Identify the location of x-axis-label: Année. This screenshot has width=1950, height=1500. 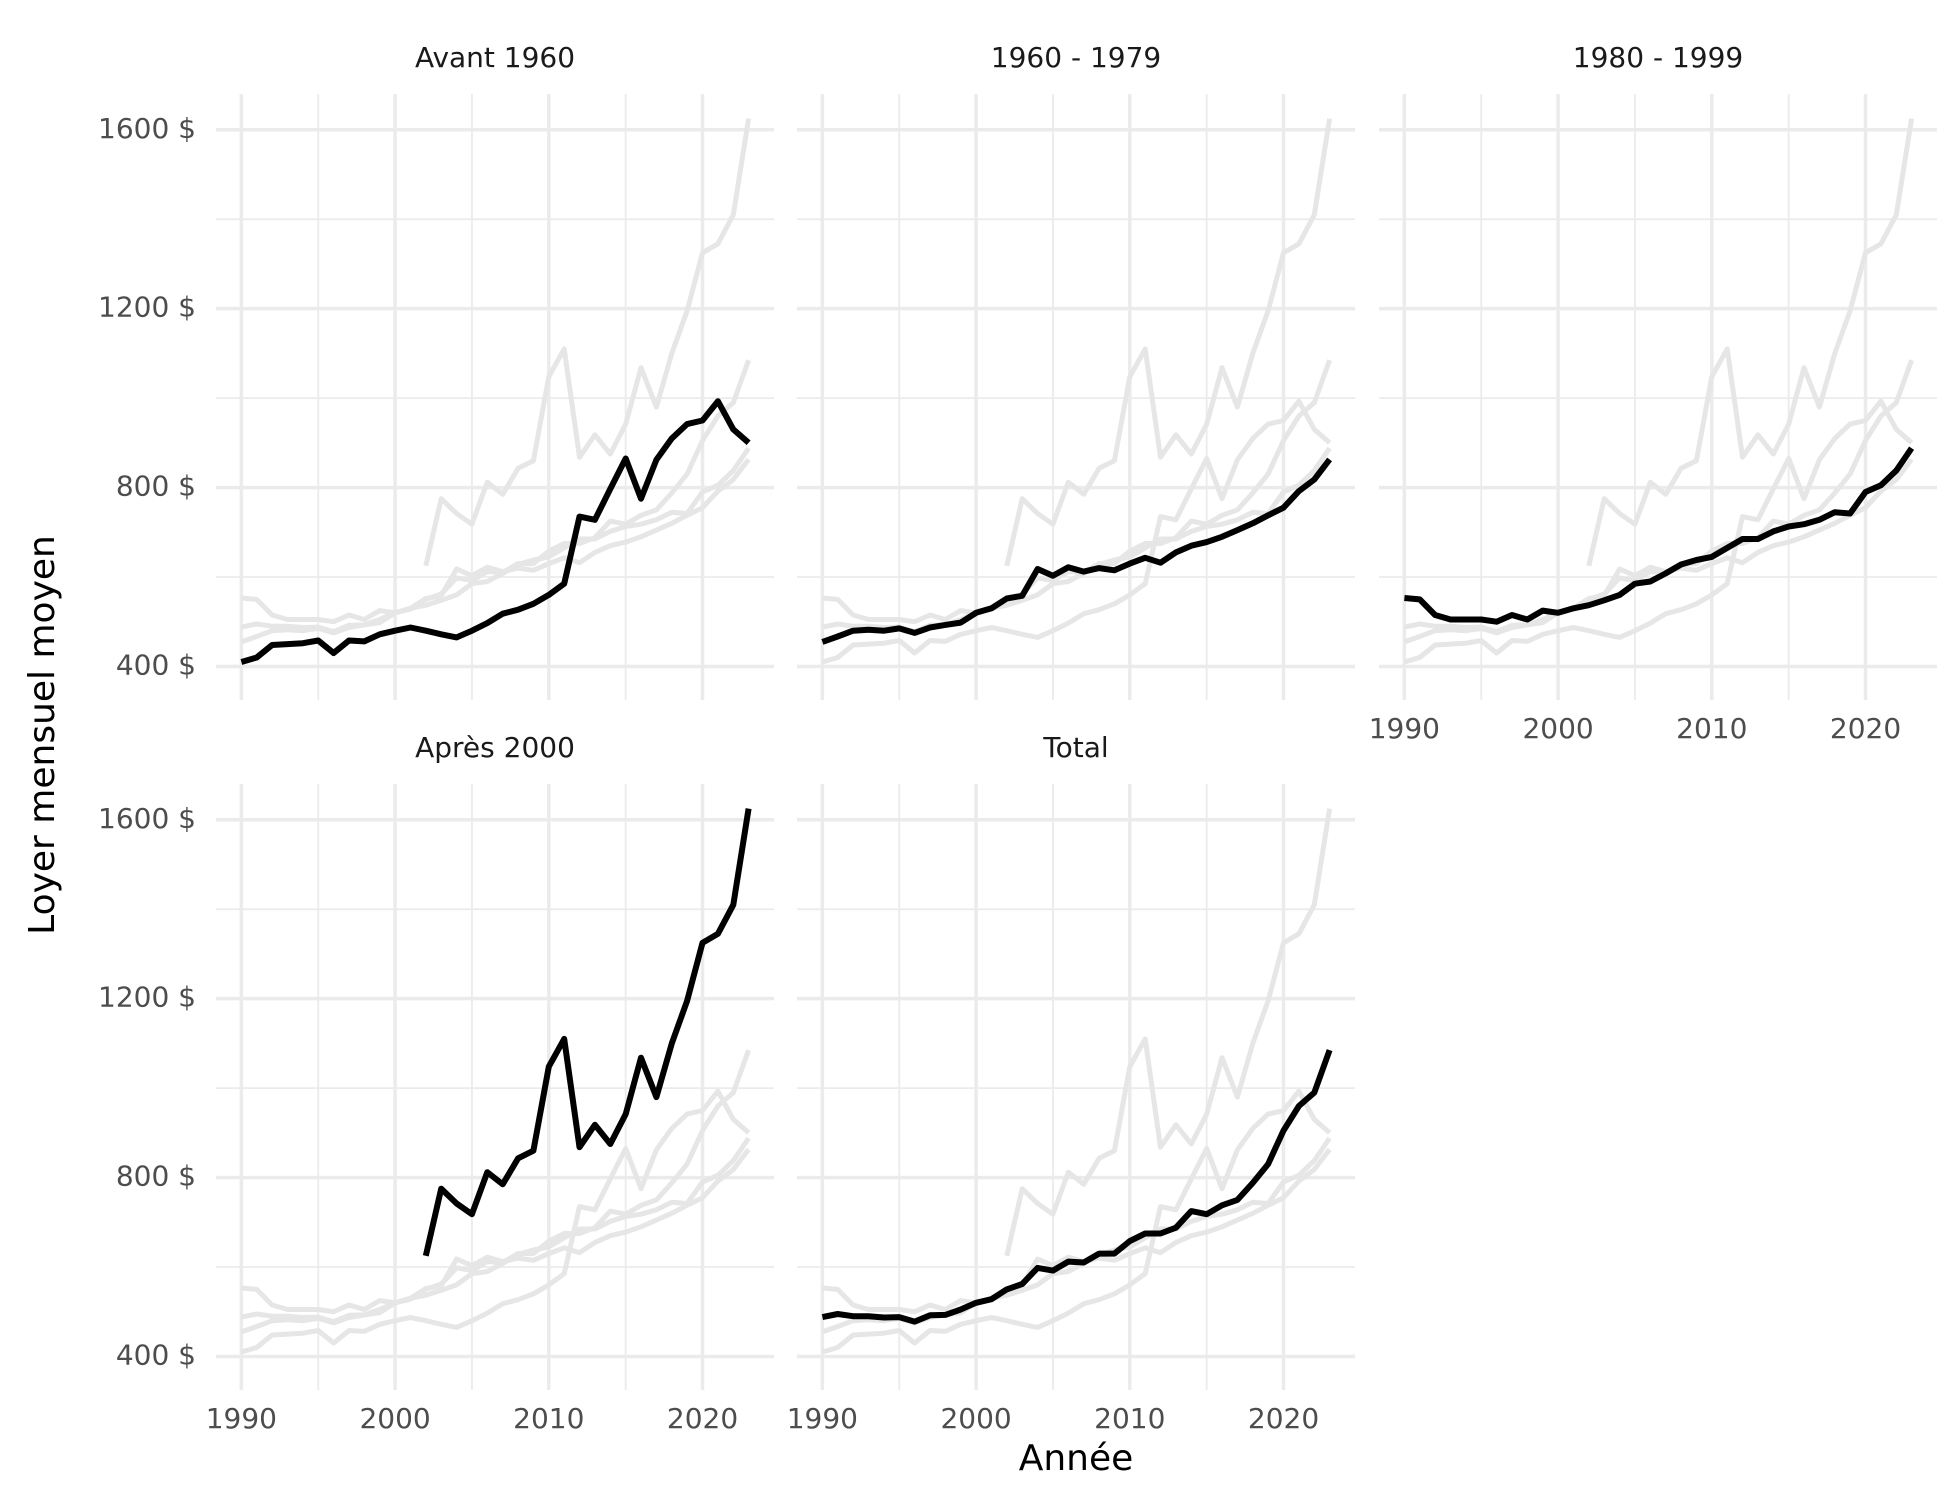
(1076, 1458).